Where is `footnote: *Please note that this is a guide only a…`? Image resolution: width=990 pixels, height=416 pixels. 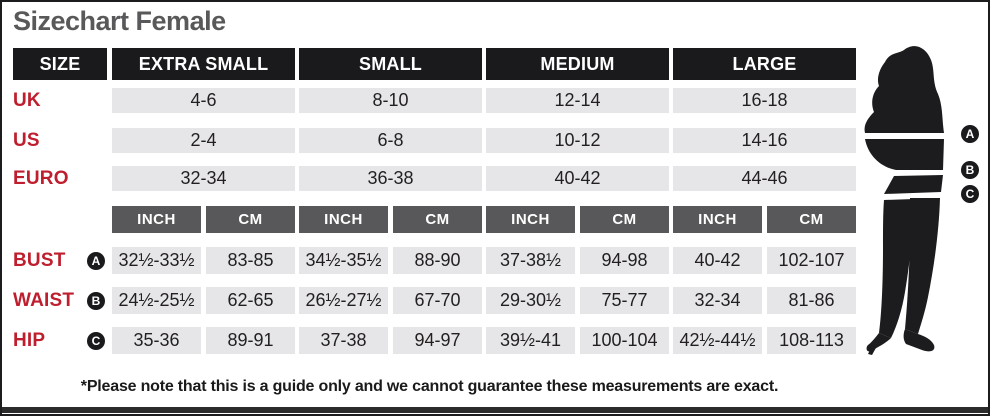
footnote: *Please note that this is a guide only a… is located at coordinates (429, 386).